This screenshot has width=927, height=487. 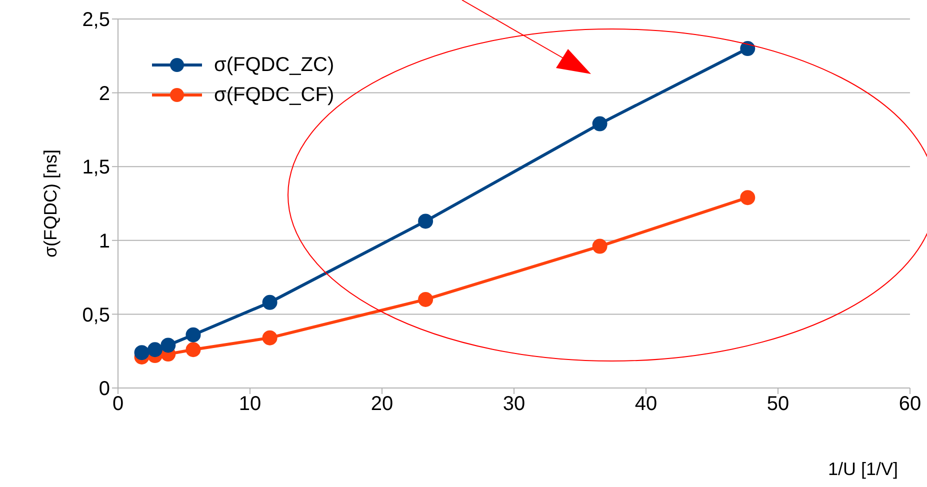 I want to click on x-tick-label: 40, so click(x=646, y=404).